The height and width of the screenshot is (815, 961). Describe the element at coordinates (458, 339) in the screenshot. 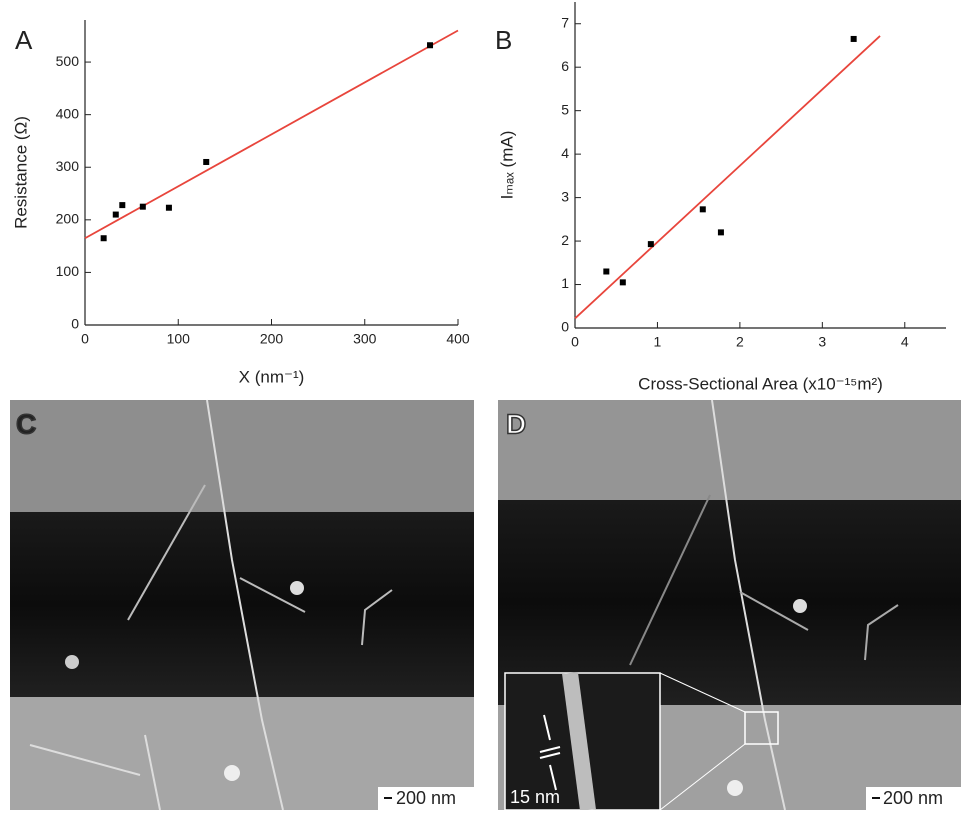

I see `x-tick-label: 400` at that location.